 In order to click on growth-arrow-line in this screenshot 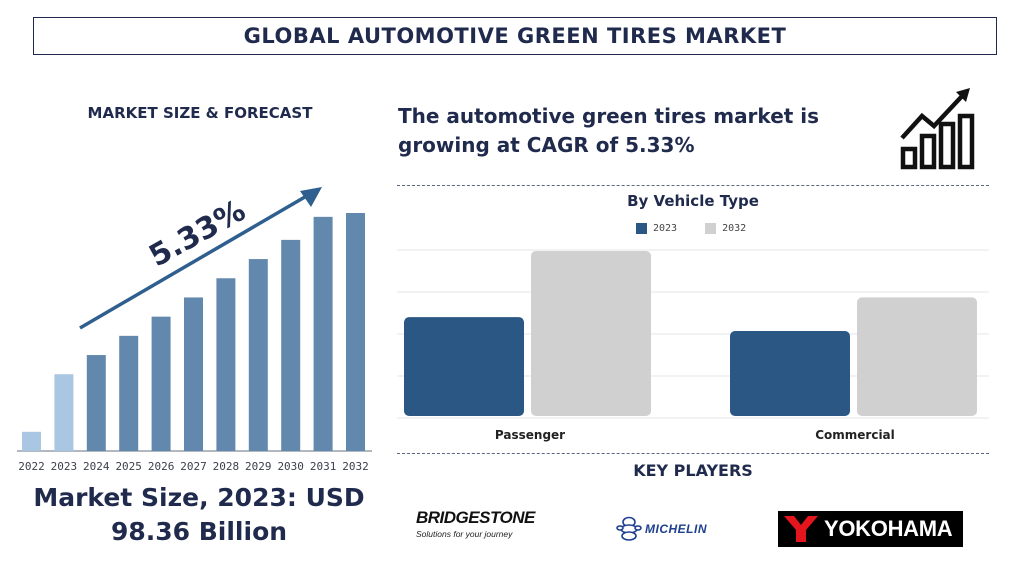, I will do `click(195, 261)`.